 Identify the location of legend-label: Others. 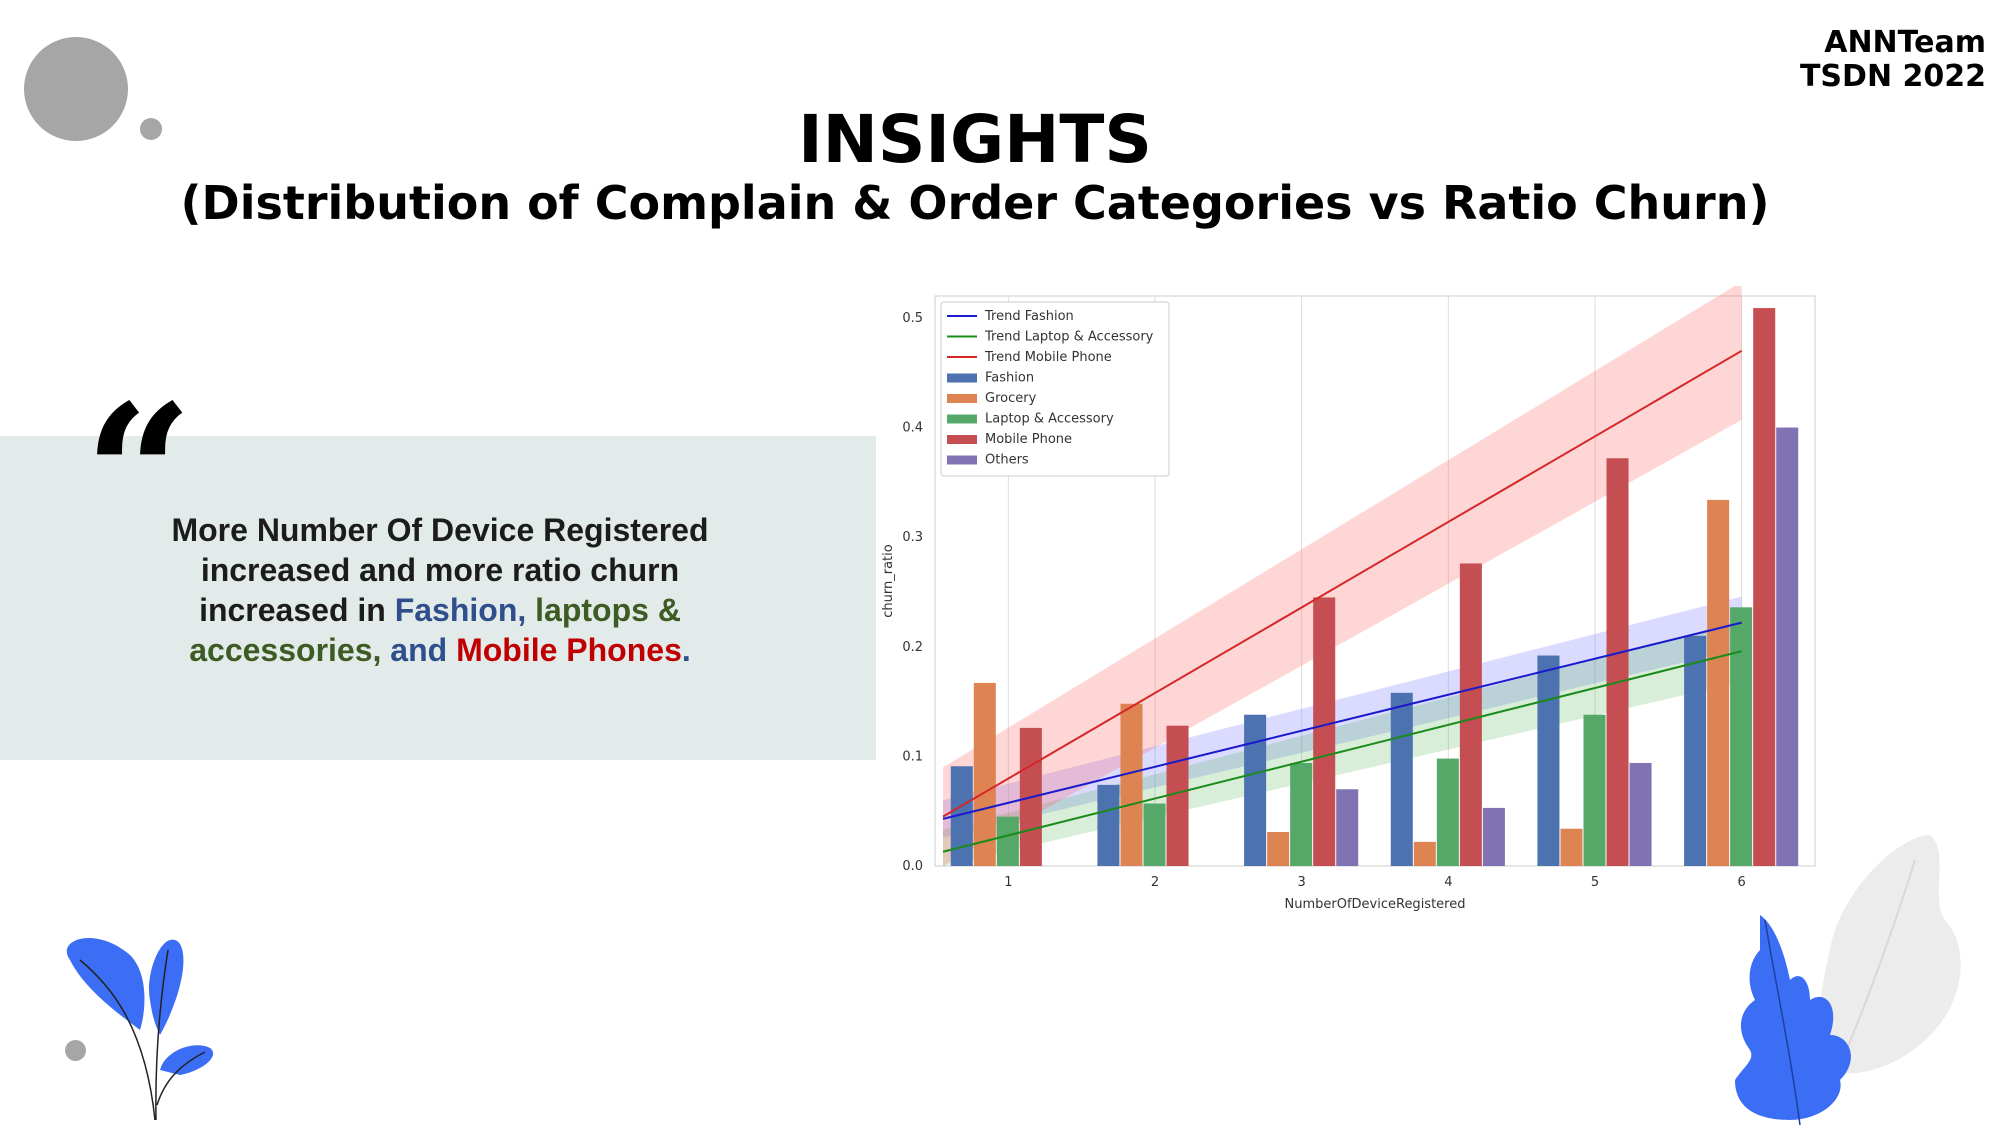
(1007, 460).